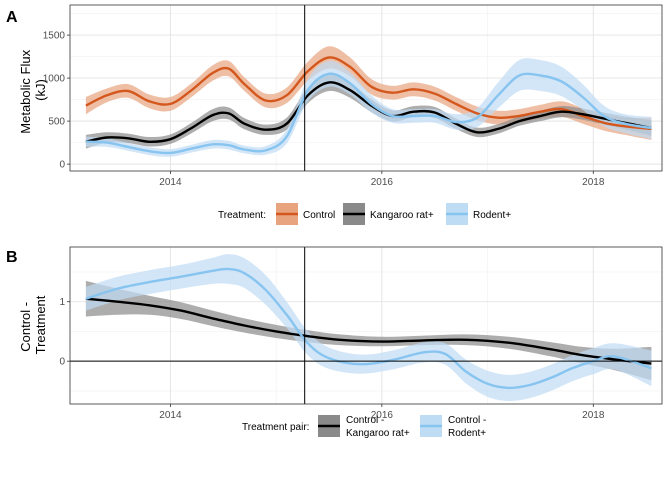 This screenshot has height=485, width=672. I want to click on legend-a-entry-kangaroo: Kangaroo rat+, so click(388, 214).